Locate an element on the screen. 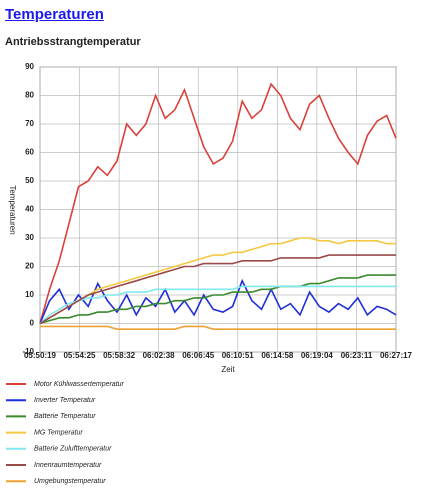 This screenshot has height=500, width=429. x-tick-label: 05:58:32 is located at coordinates (119, 355).